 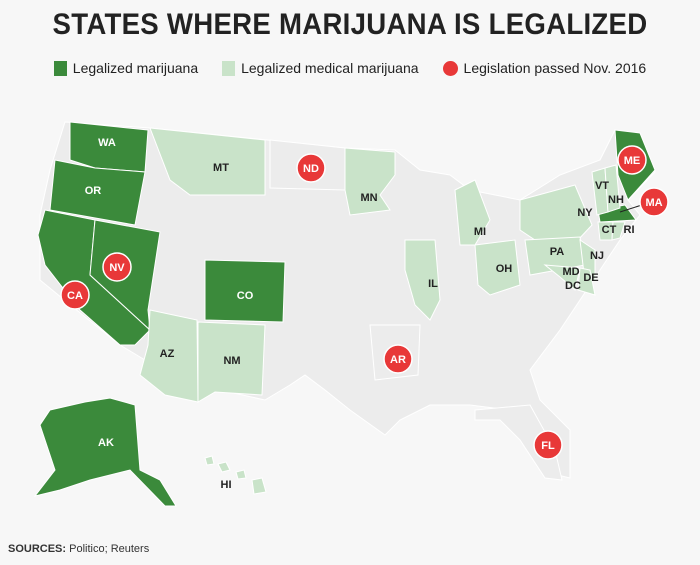 I want to click on state-label: ND, so click(x=311, y=169).